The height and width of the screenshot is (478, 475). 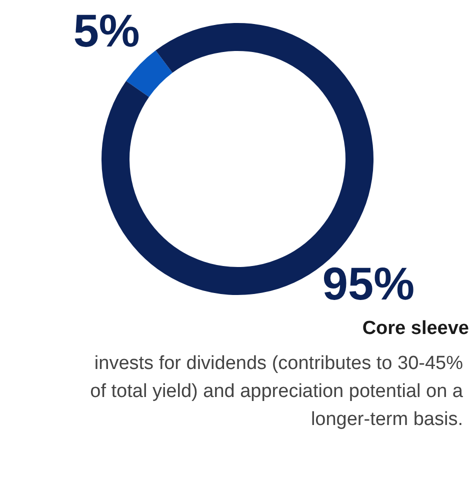 I want to click on data-label: 5%, so click(x=106, y=30).